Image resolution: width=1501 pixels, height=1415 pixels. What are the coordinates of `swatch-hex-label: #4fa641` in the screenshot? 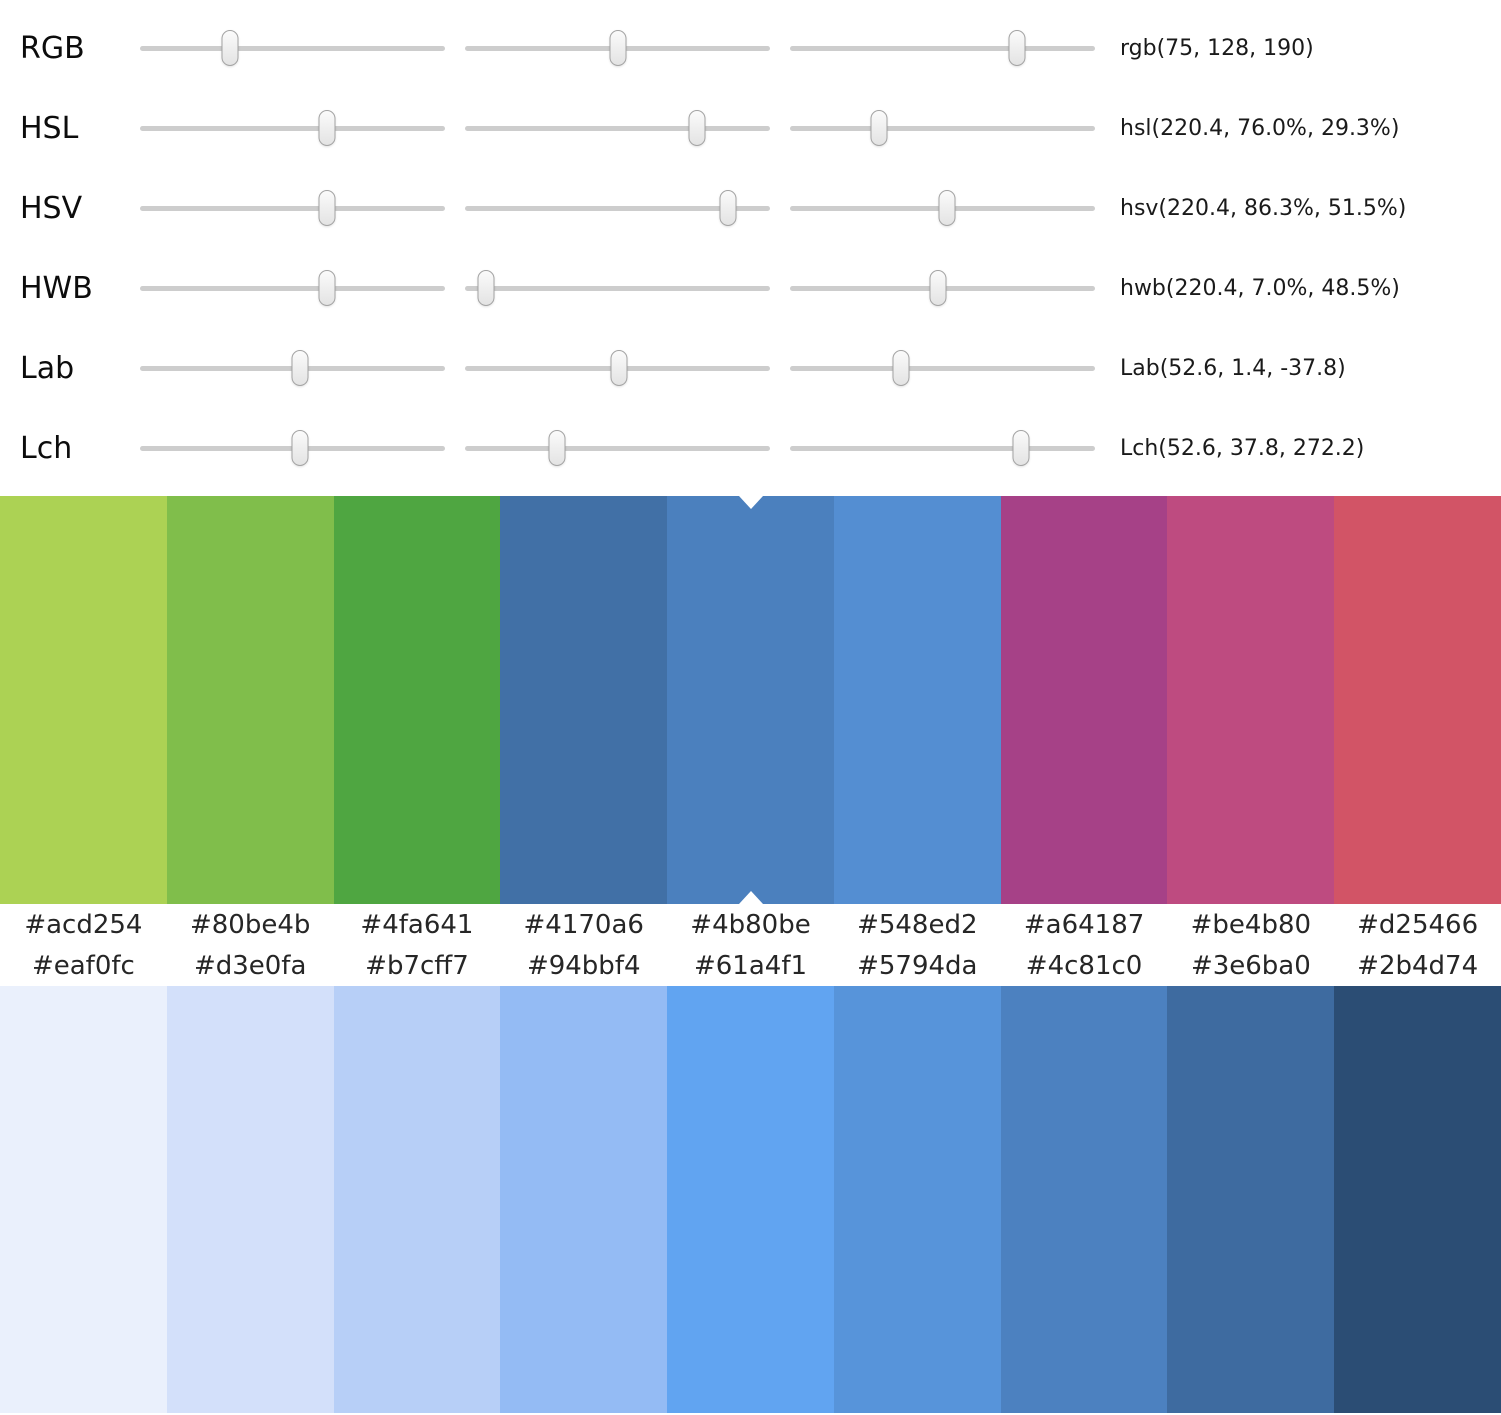 It's located at (417, 924).